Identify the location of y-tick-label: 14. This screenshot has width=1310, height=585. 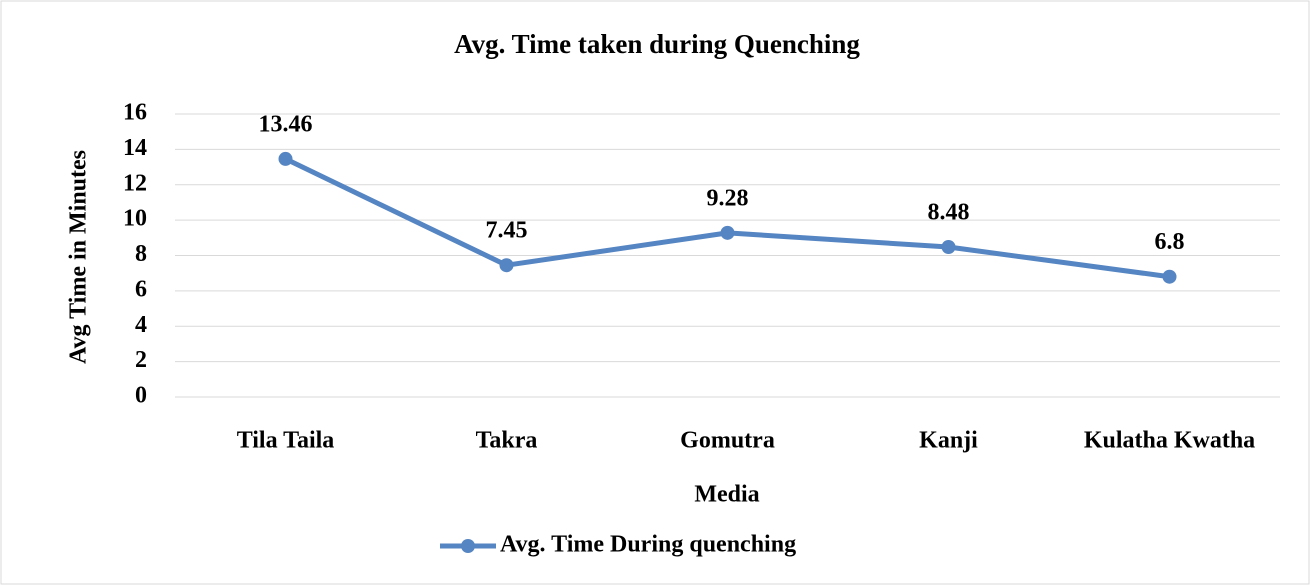
(135, 148).